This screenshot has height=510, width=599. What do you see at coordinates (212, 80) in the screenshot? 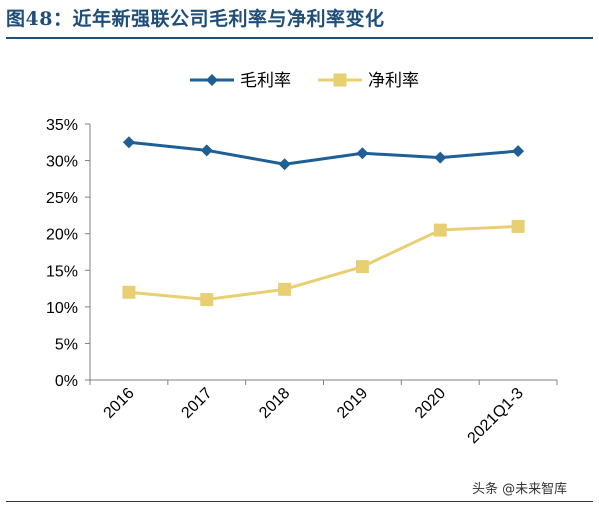
I see `legend-marker-diamond` at bounding box center [212, 80].